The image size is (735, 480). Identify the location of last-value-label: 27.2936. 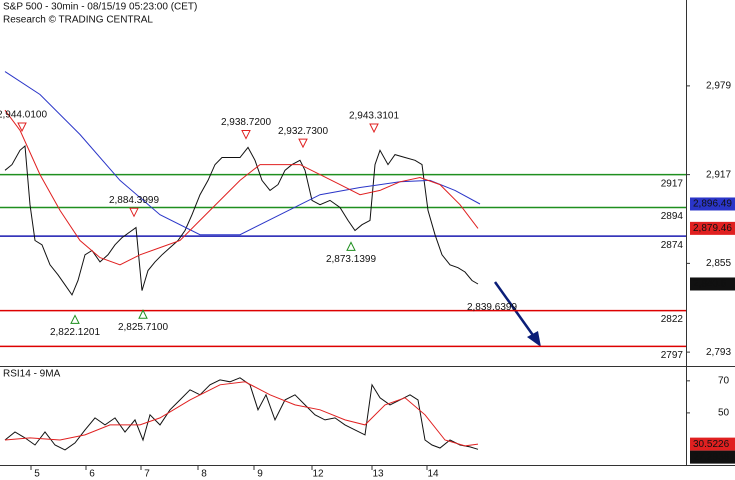
(711, 457).